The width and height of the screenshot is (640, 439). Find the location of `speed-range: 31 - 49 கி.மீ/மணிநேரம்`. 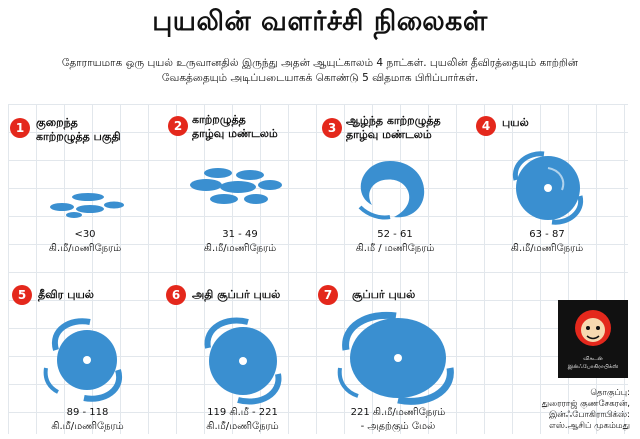

speed-range: 31 - 49 கி.மீ/மணிநேரம் is located at coordinates (240, 241).